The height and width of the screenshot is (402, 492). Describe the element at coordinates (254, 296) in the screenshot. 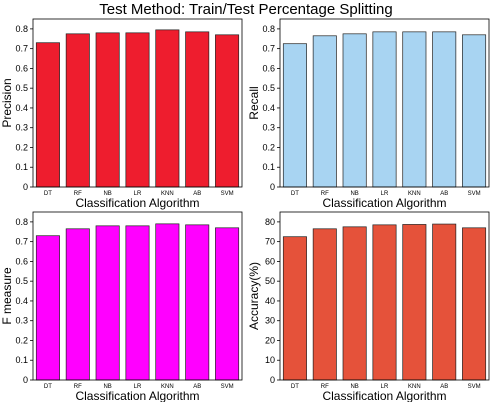

I see `y-axis-label: Accuracy(%)` at that location.